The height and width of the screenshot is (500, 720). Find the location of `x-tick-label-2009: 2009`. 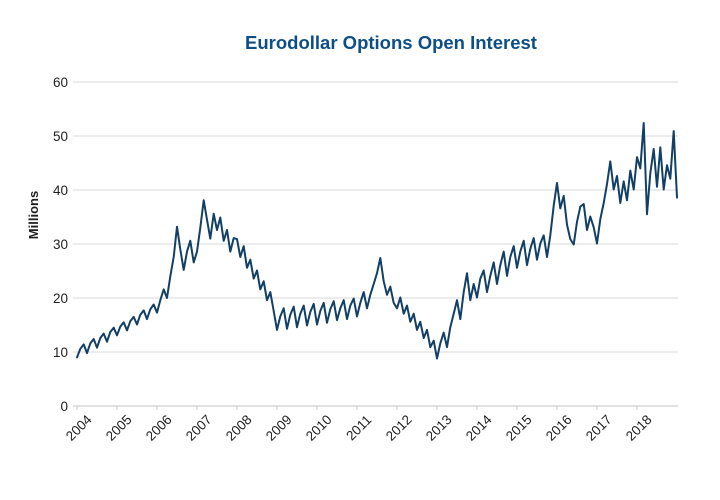

x-tick-label-2009: 2009 is located at coordinates (279, 428).